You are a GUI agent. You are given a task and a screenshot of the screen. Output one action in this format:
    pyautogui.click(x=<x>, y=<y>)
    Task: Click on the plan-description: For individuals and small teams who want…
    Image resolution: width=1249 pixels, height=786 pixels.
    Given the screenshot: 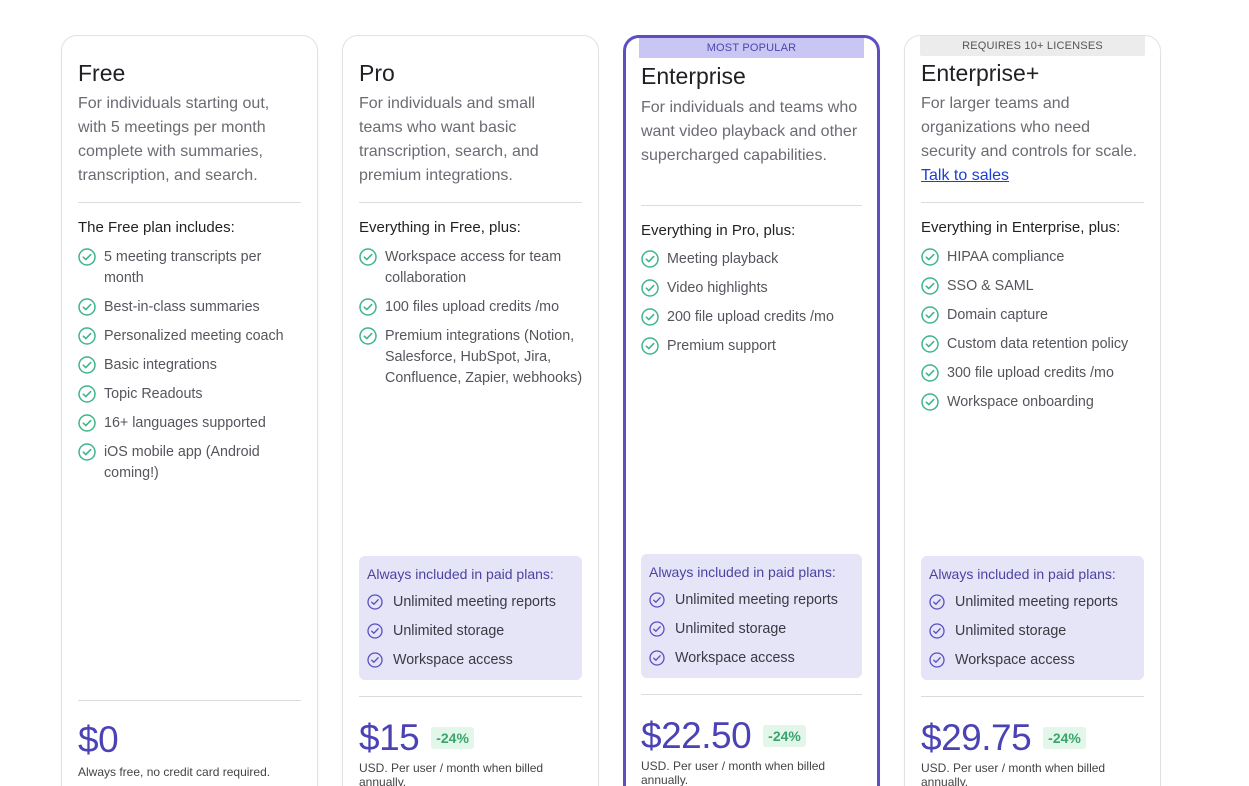 What is the action you would take?
    pyautogui.click(x=449, y=139)
    